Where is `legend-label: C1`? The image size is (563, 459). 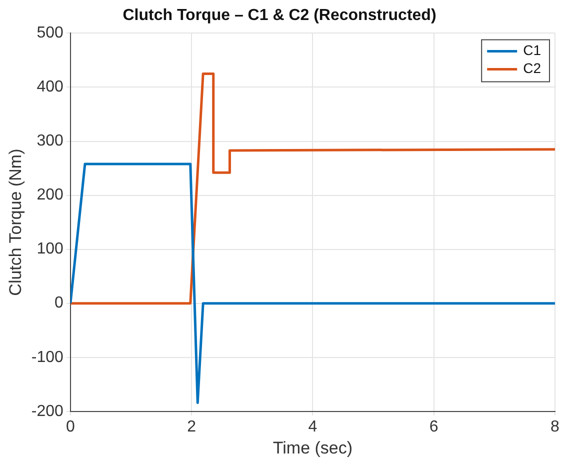
legend-label: C1 is located at coordinates (532, 50).